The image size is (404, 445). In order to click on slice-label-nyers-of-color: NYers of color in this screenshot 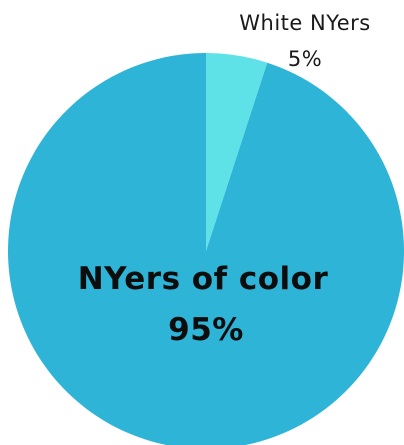, I will do `click(203, 279)`.